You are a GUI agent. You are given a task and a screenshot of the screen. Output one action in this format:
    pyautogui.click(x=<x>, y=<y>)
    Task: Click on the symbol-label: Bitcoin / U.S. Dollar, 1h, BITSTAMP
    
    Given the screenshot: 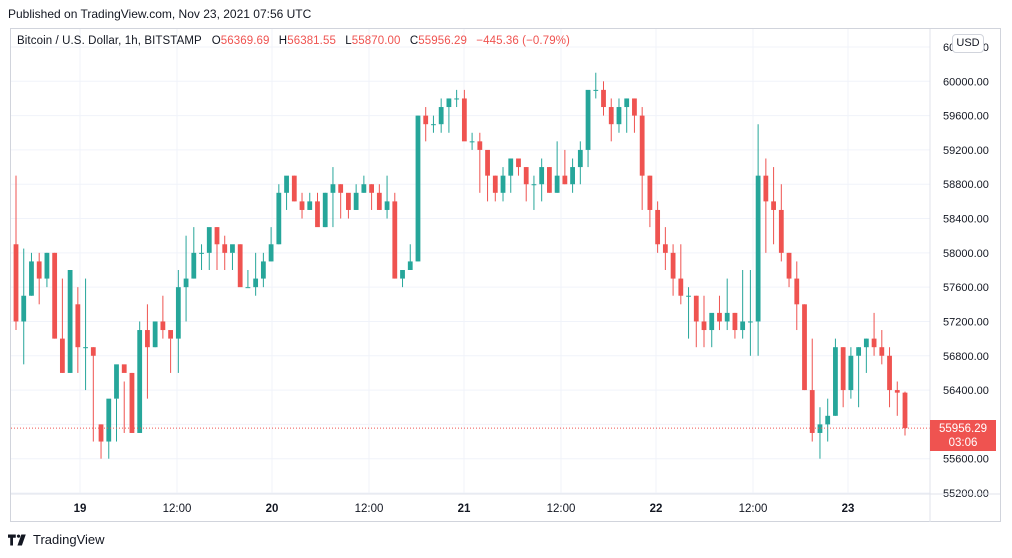 What is the action you would take?
    pyautogui.click(x=109, y=41)
    